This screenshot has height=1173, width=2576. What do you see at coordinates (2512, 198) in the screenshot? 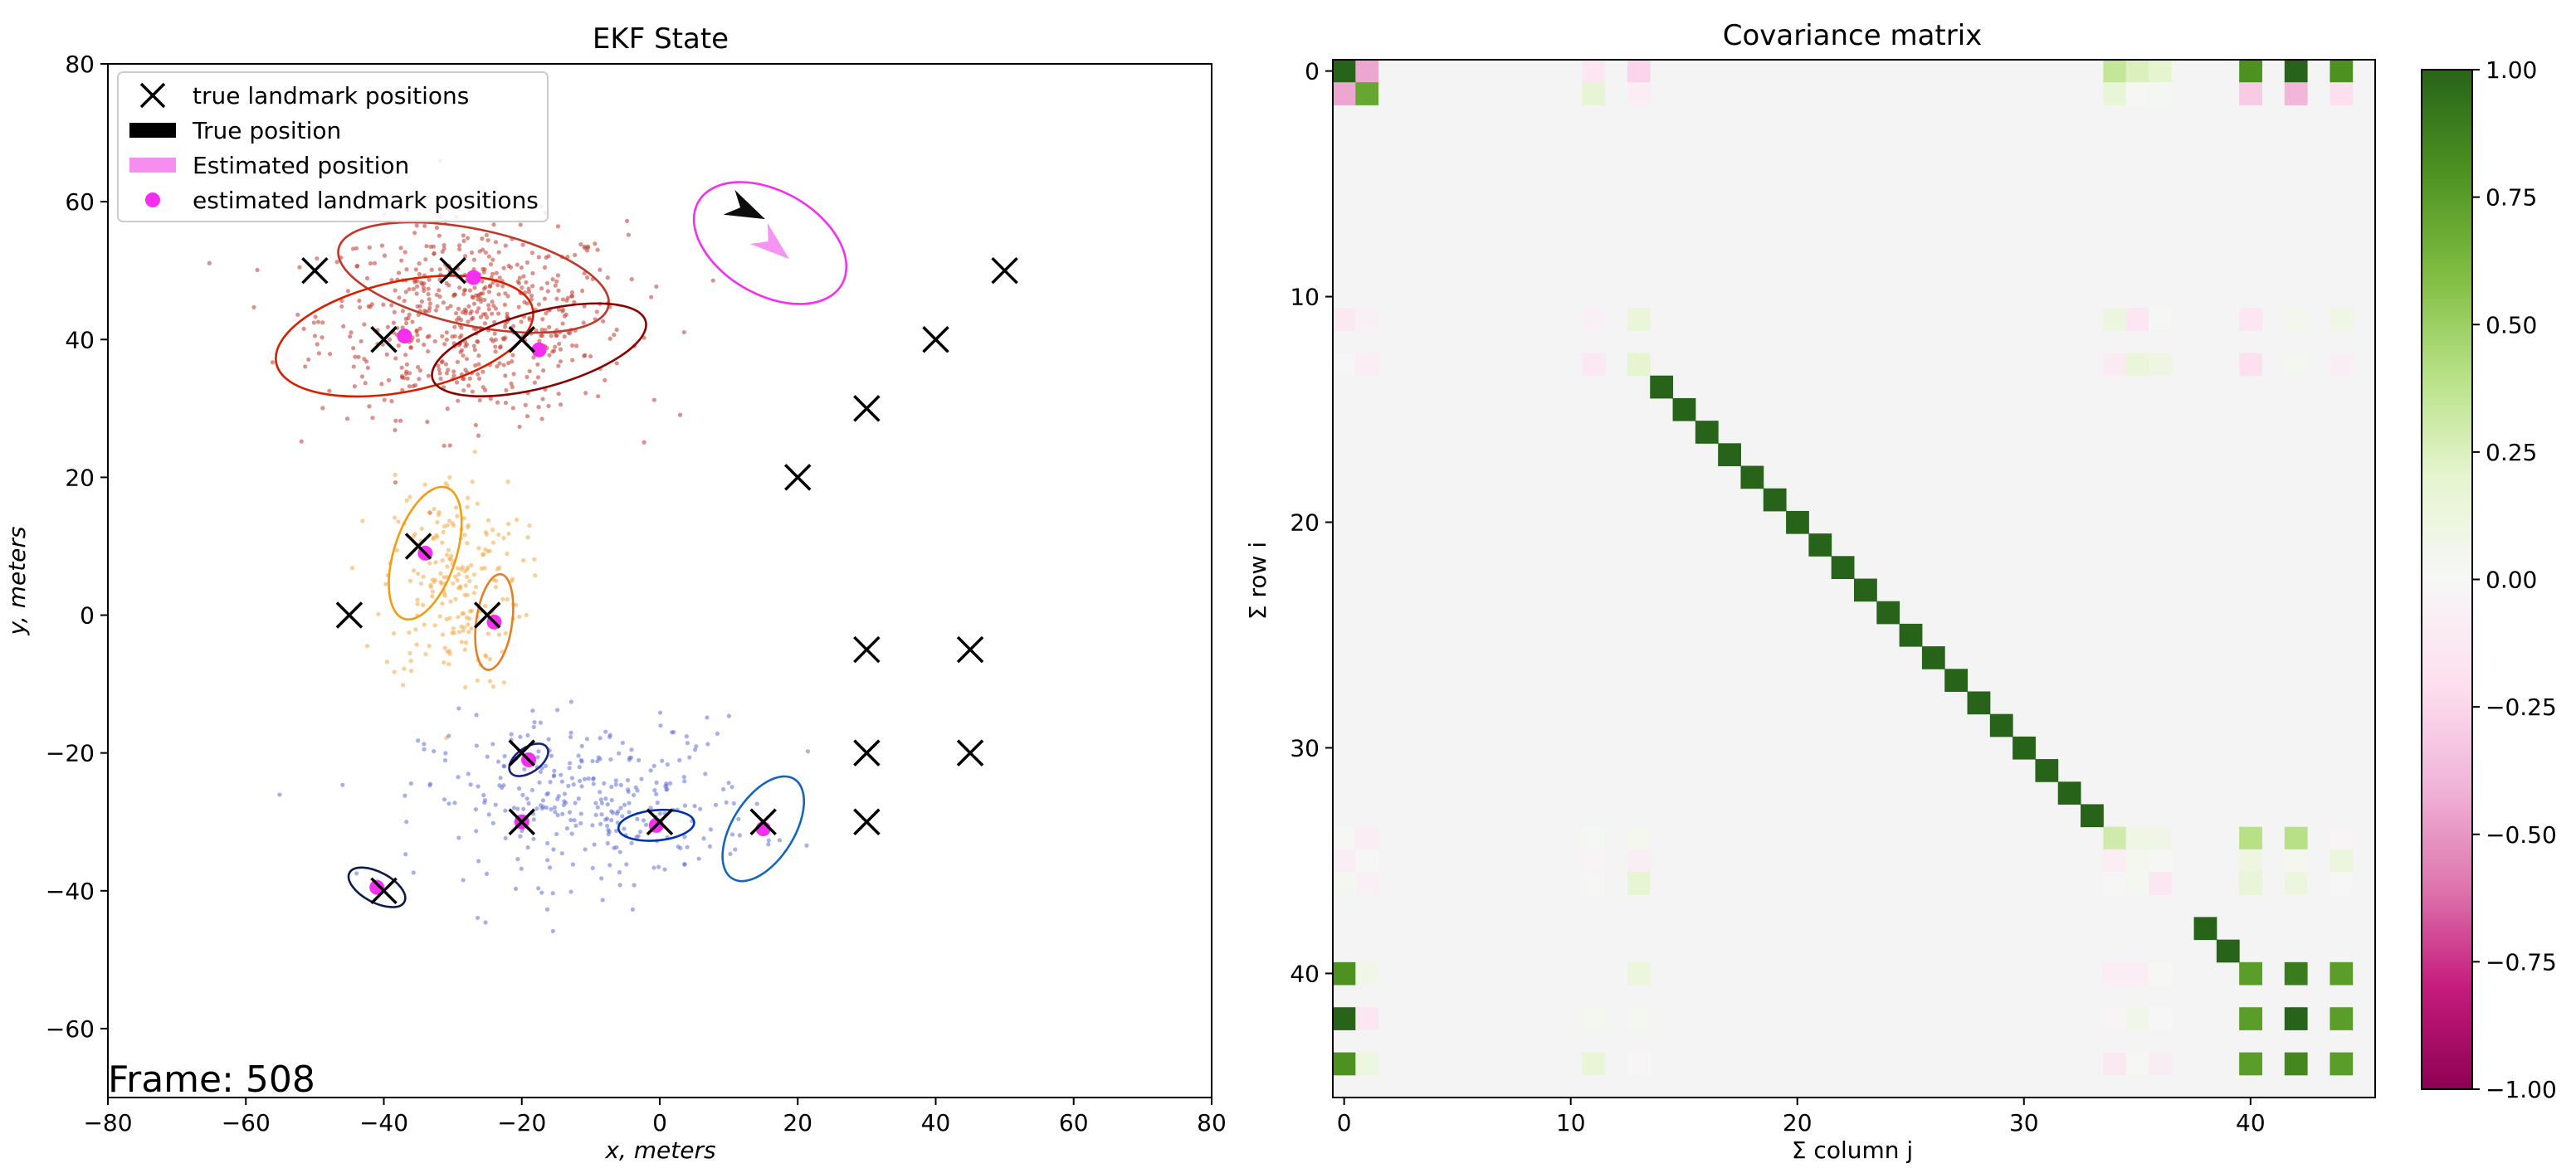
I see `colorbar-tick-label: 0.75` at bounding box center [2512, 198].